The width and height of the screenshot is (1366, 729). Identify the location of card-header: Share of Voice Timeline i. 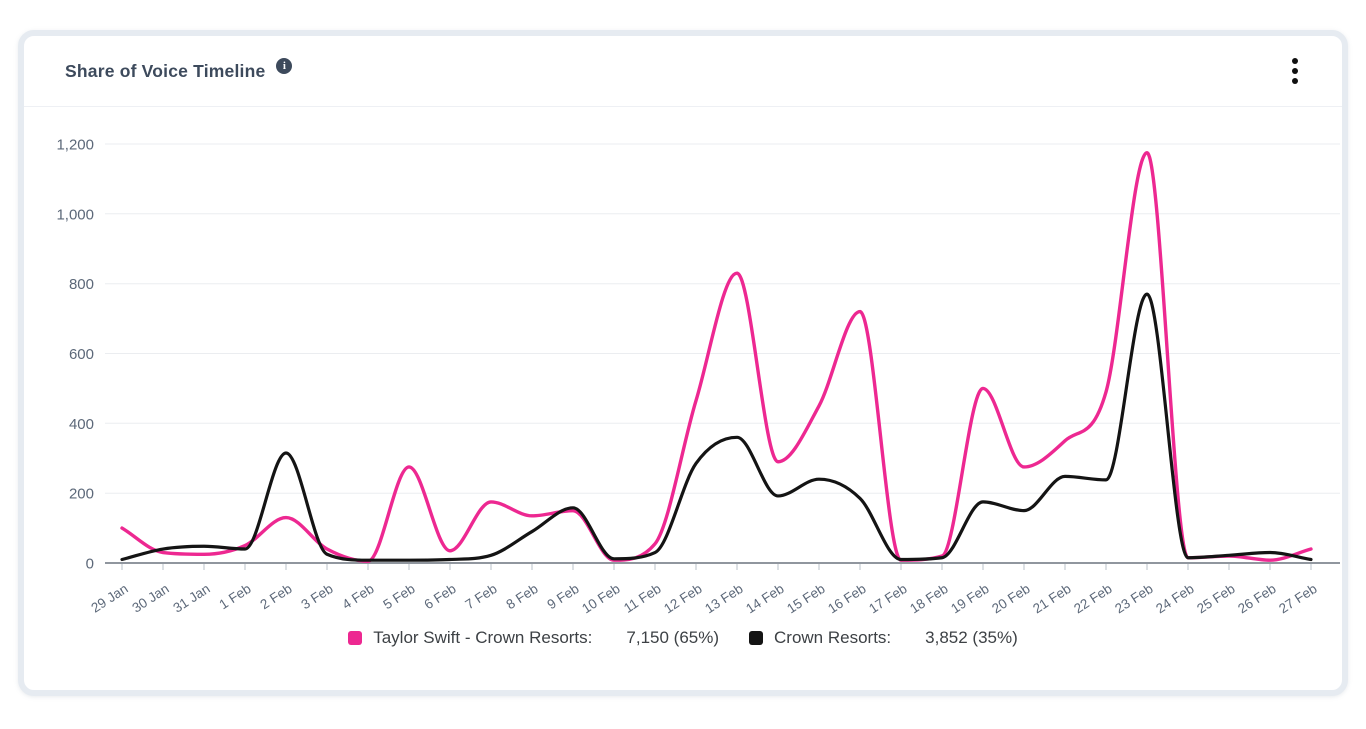
(683, 71).